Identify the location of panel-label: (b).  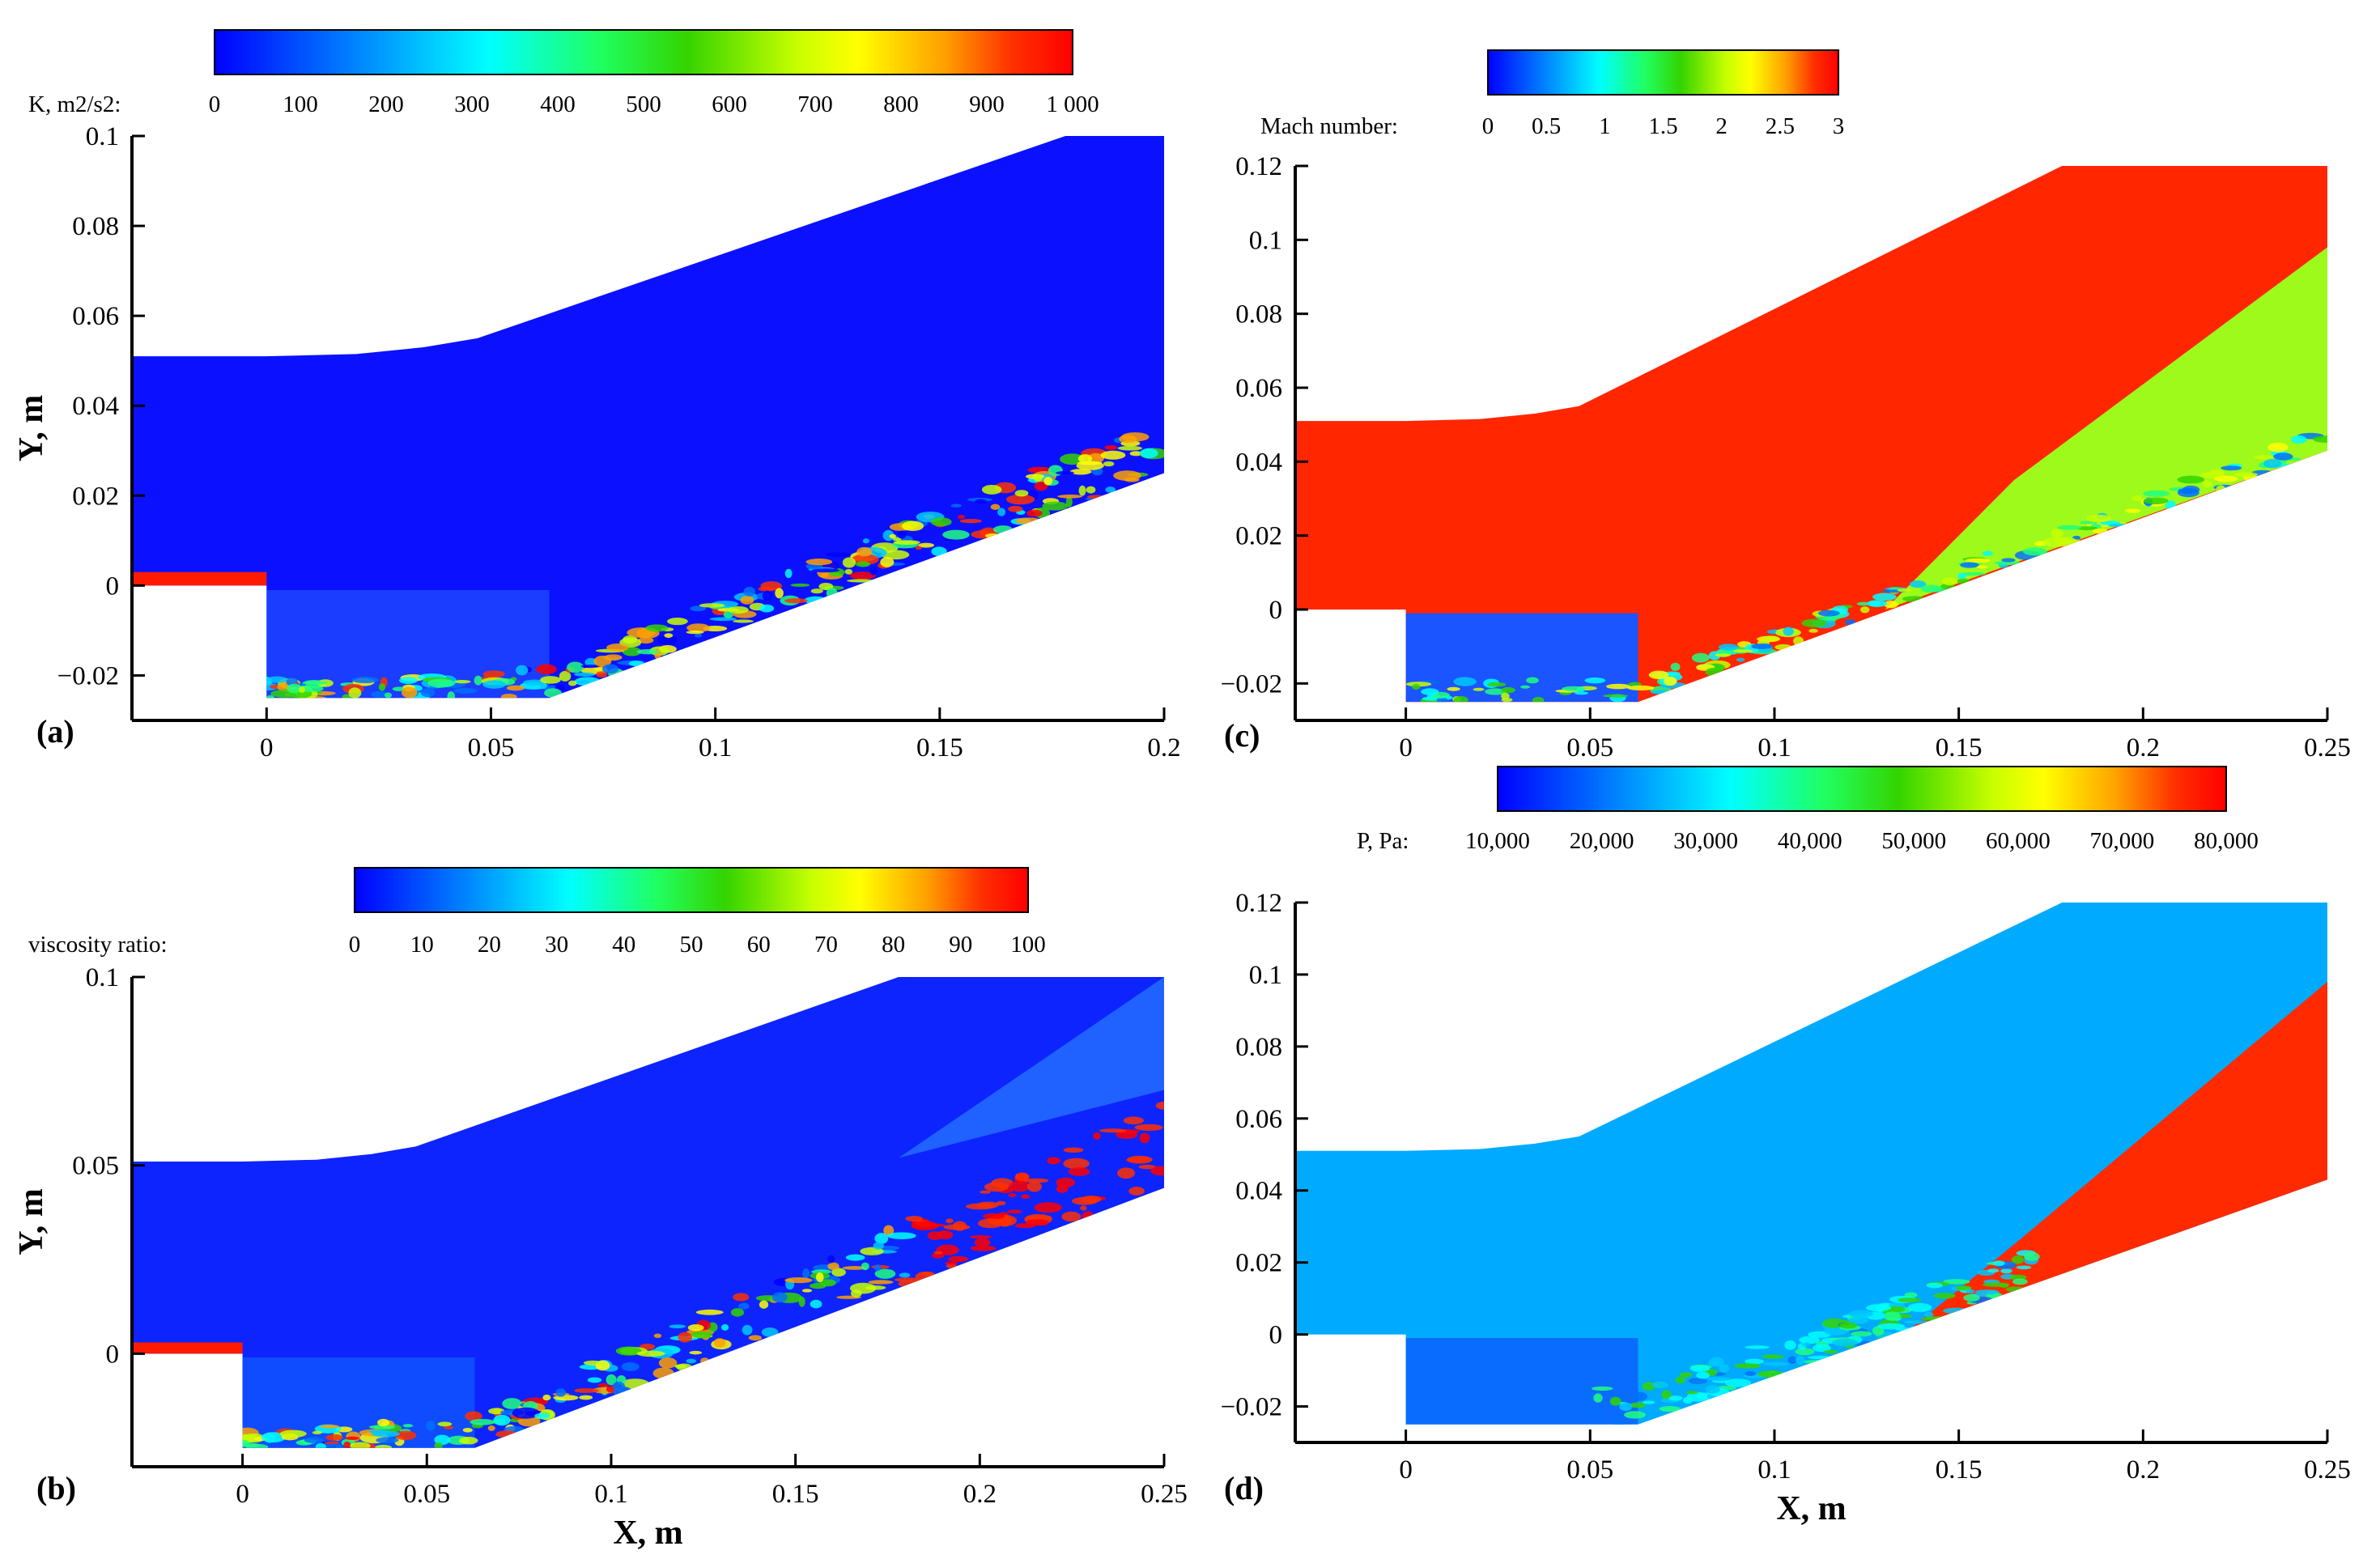
(56, 1488).